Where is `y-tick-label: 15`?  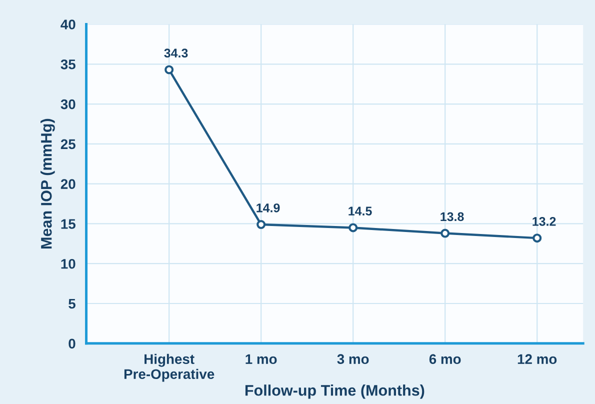
y-tick-label: 15 is located at coordinates (68, 224).